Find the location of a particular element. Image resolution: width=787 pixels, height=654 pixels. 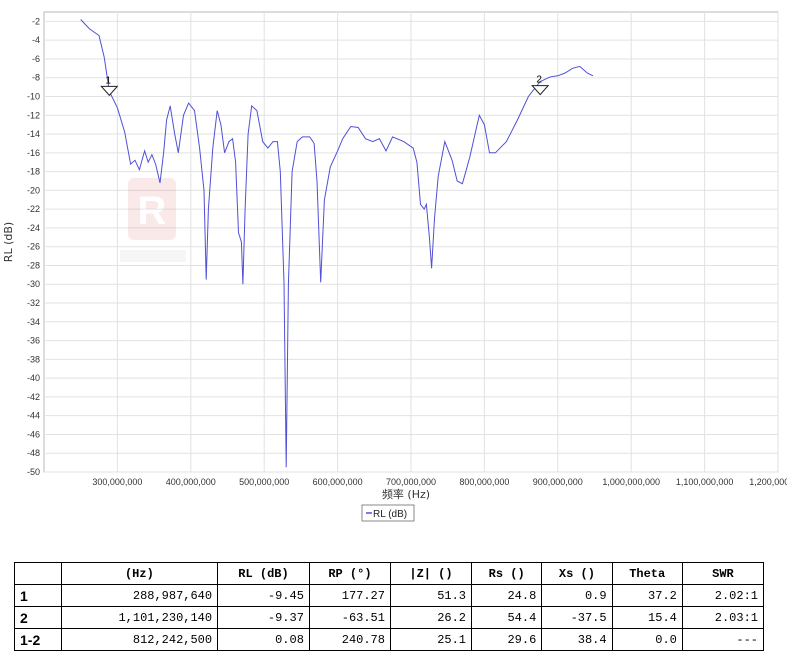

y-tick-label: -8 is located at coordinates (36, 78).